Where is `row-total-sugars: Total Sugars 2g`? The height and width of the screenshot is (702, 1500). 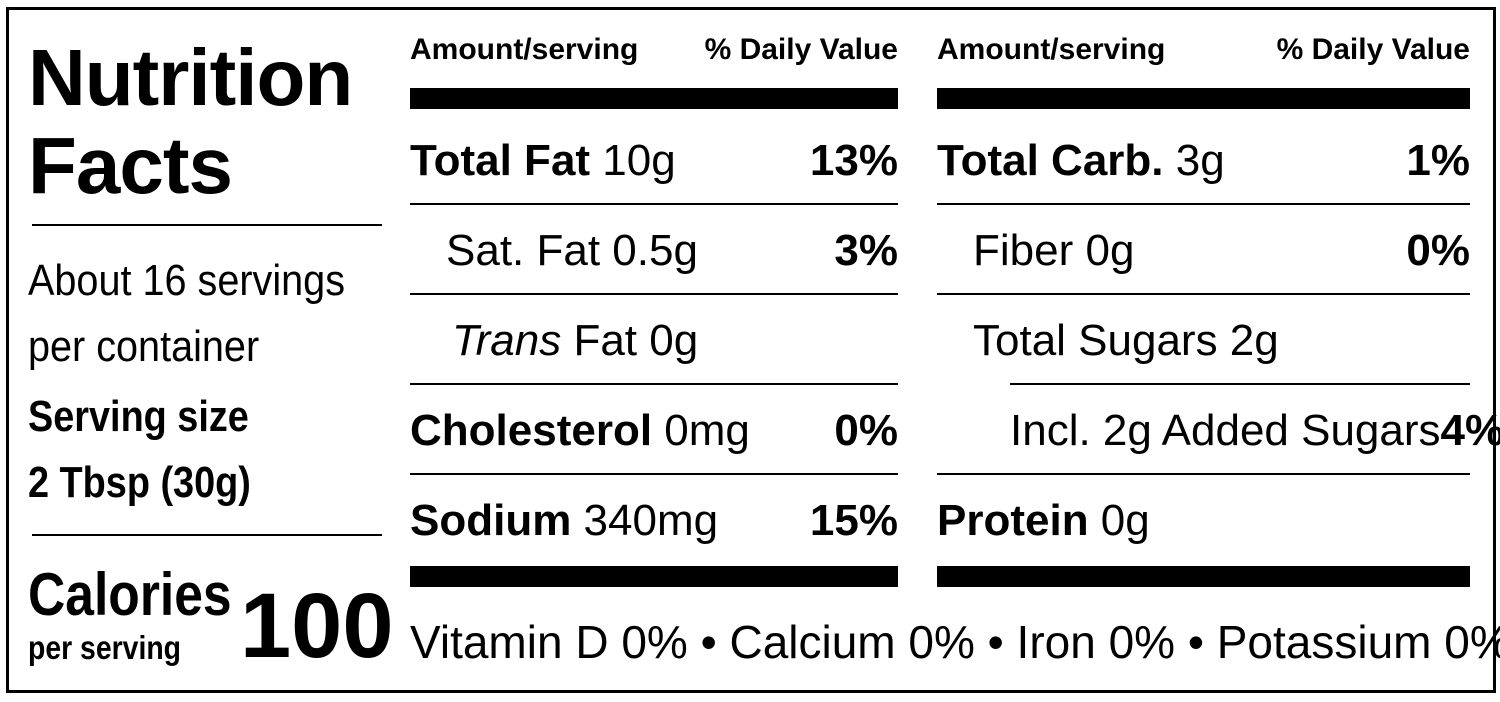
row-total-sugars: Total Sugars 2g is located at coordinates (1203, 341).